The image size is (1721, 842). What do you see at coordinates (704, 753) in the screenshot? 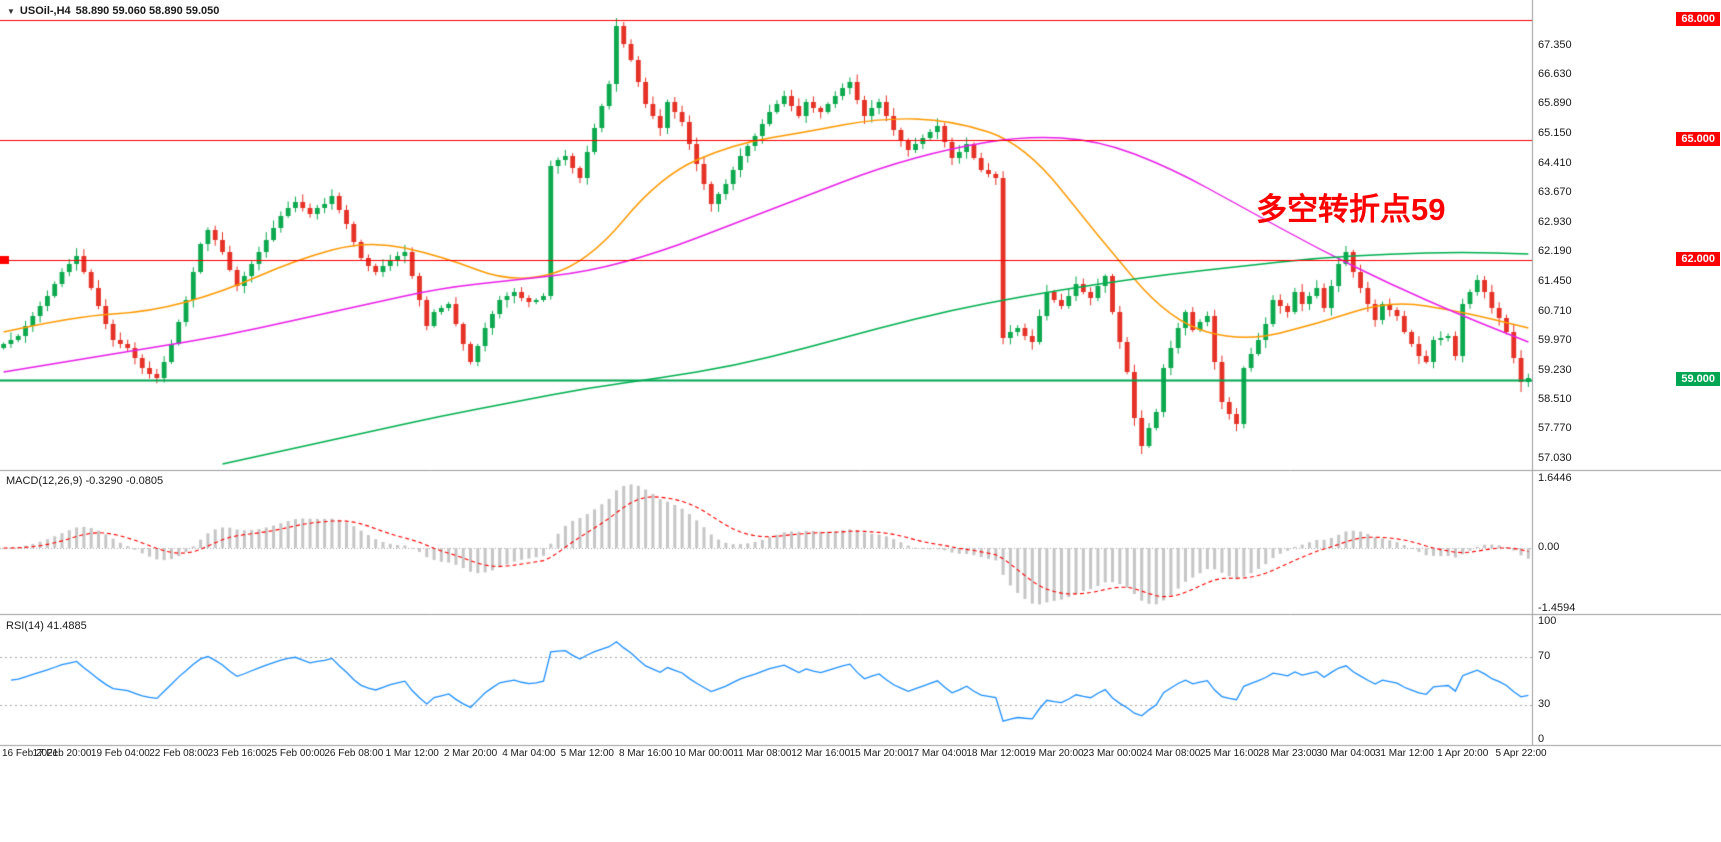
I see `time-tick-label: 10 Mar 00:00` at bounding box center [704, 753].